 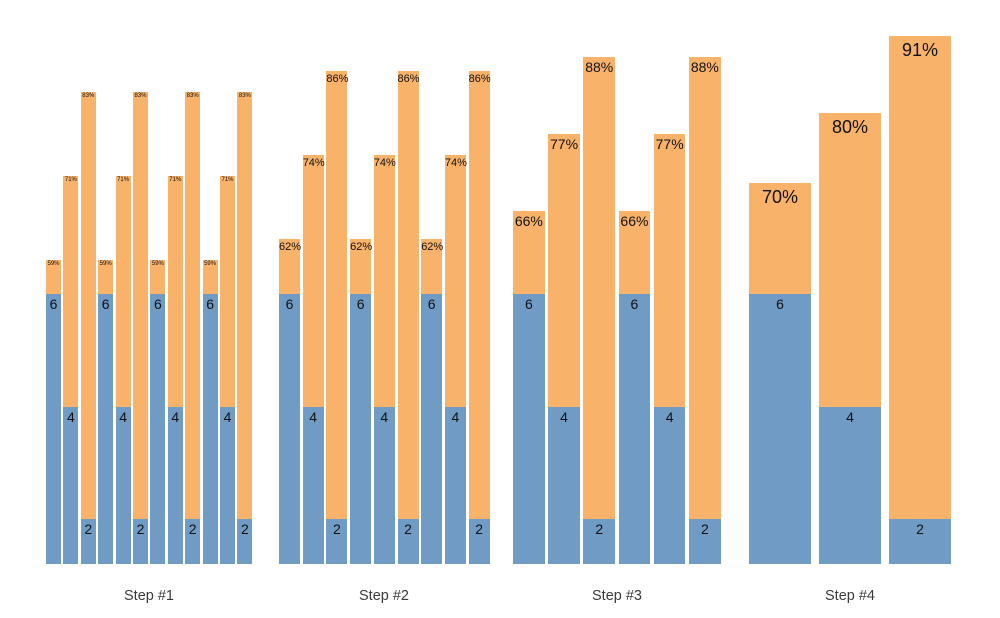 I want to click on bar-percent-label: 62%, so click(x=432, y=247).